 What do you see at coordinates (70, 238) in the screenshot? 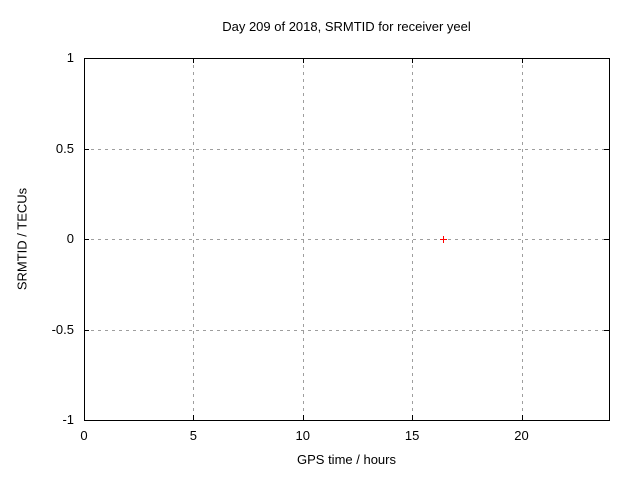
I see `y-tick-label: 0` at bounding box center [70, 238].